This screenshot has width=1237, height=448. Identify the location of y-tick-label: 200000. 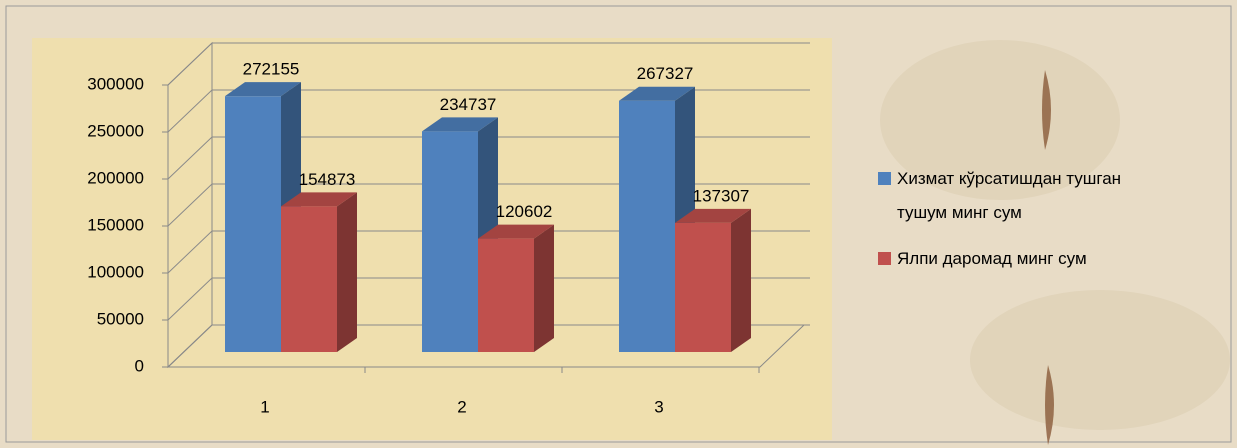
(115, 177).